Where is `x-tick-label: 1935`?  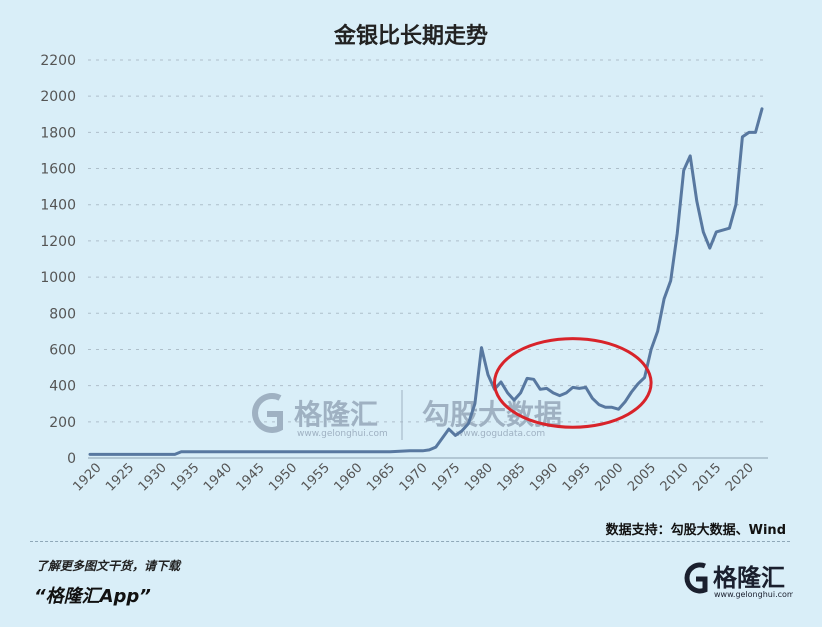
x-tick-label: 1935 is located at coordinates (185, 478).